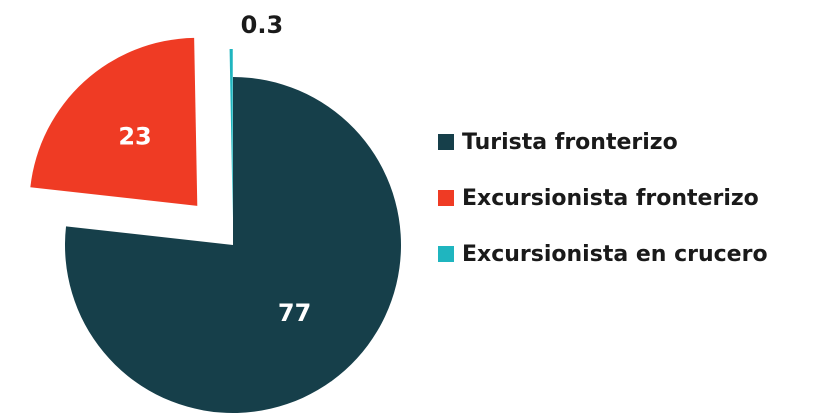 This screenshot has height=413, width=832. Describe the element at coordinates (294, 313) in the screenshot. I see `data-label-turista-fronterizo: 77` at that location.